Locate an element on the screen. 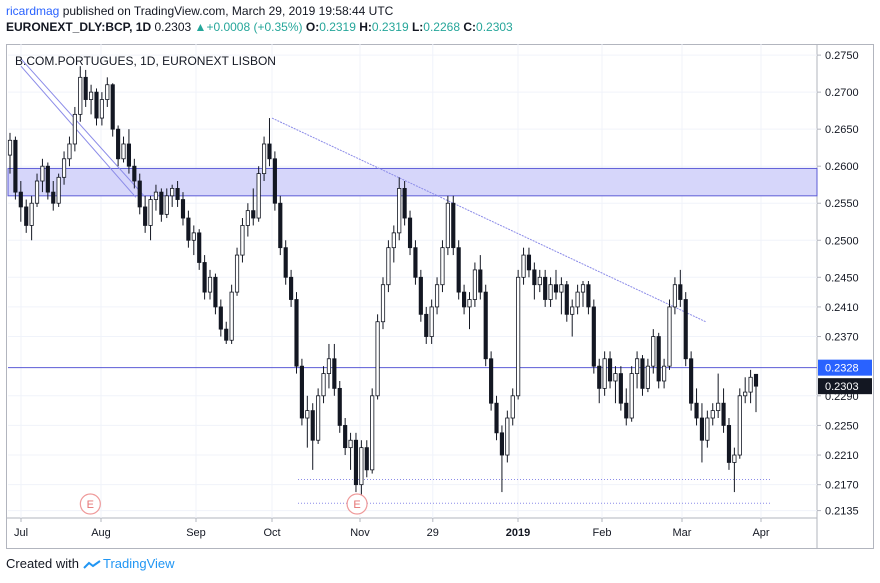  open-label: O: is located at coordinates (312, 27).